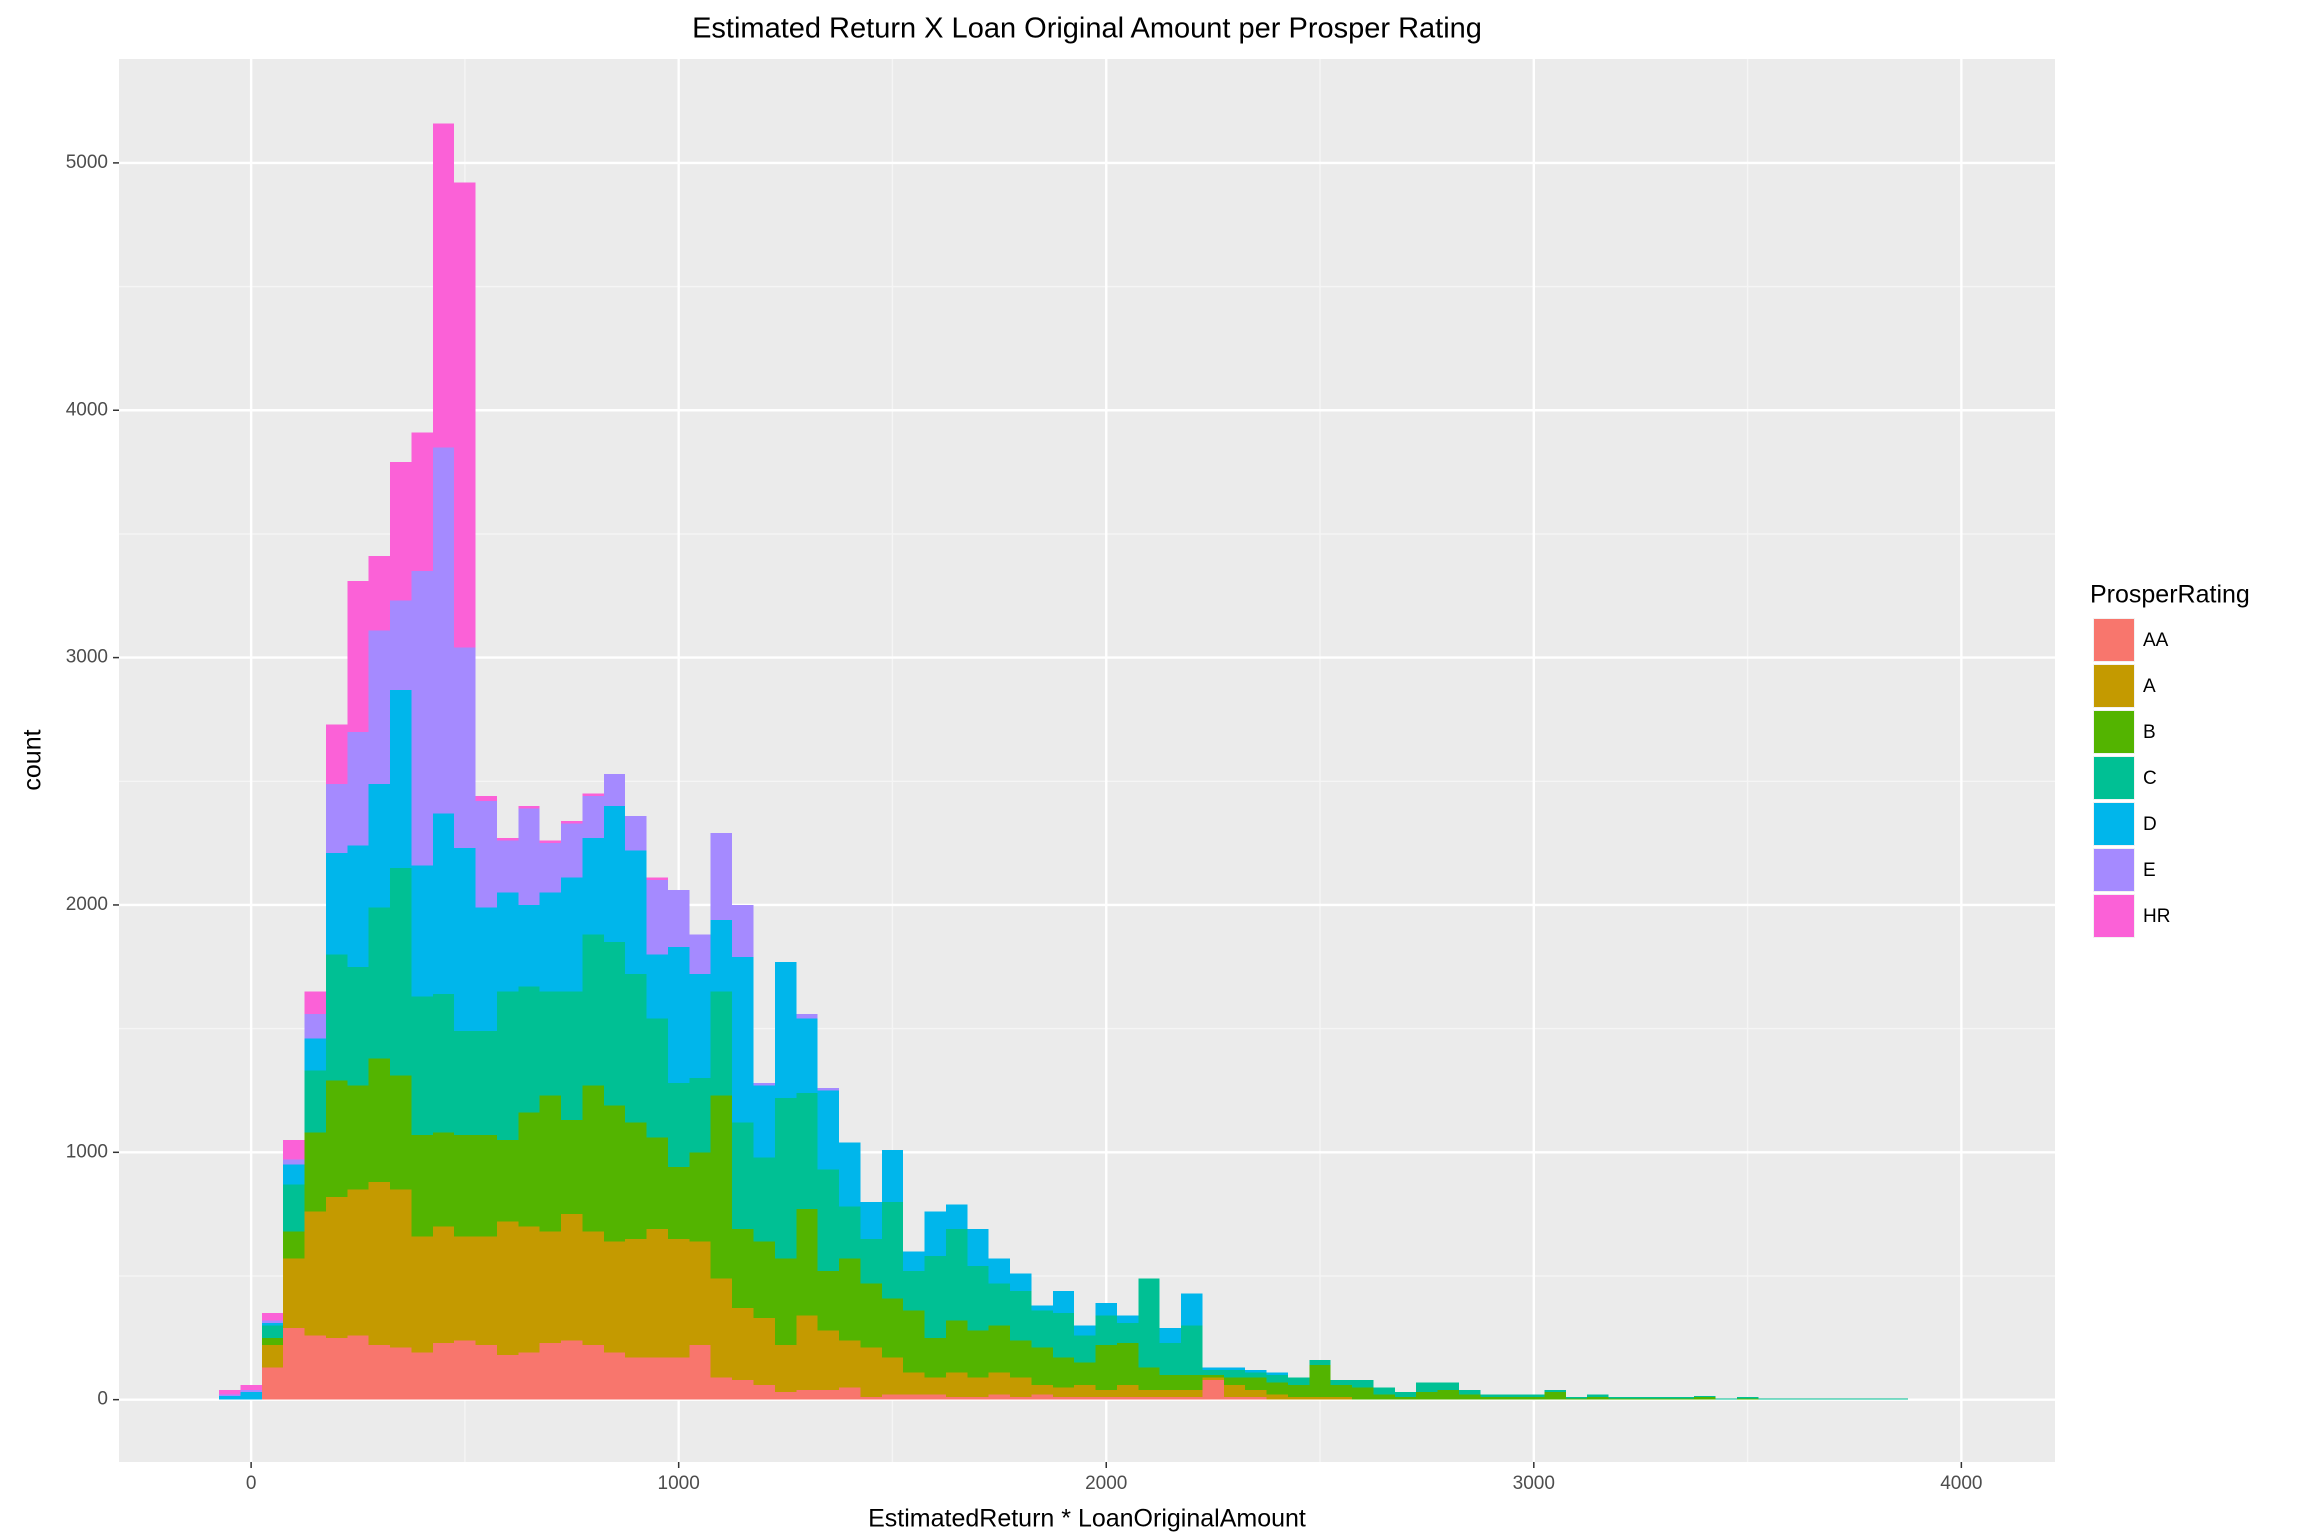 The height and width of the screenshot is (1536, 2304). What do you see at coordinates (87, 657) in the screenshot?
I see `y-tick-label: 3000` at bounding box center [87, 657].